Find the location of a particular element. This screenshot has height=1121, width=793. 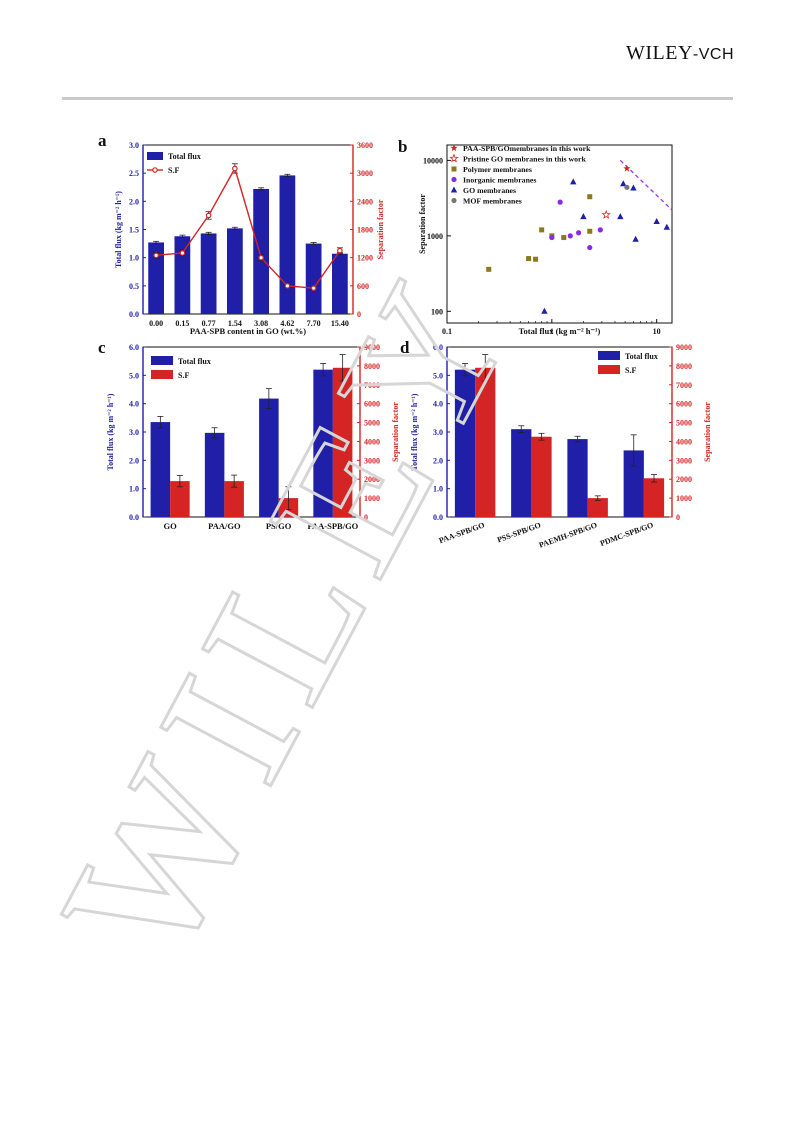

panel-a-sf-line is located at coordinates (248, 227).